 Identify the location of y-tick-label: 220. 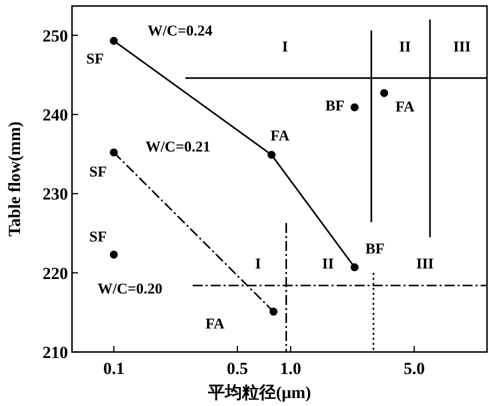
(55, 273).